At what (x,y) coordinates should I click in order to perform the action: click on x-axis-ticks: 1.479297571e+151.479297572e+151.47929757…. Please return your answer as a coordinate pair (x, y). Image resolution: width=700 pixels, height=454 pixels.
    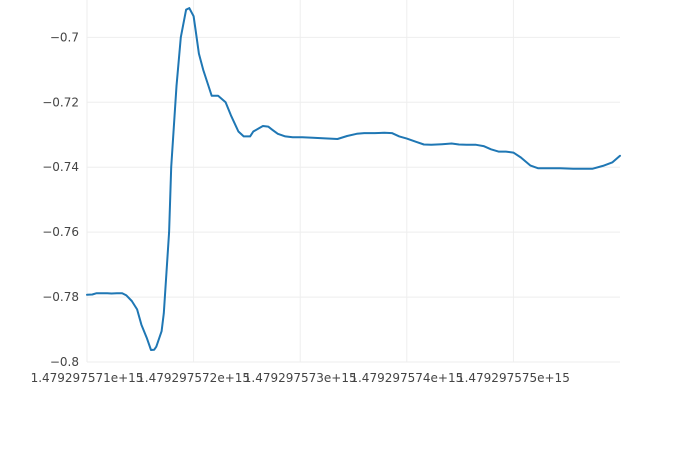
    Looking at the image, I should click on (300, 378).